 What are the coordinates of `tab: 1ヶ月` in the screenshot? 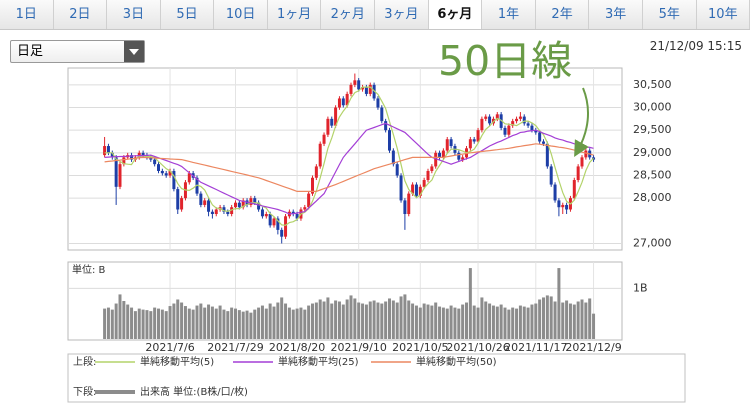 It's located at (294, 14).